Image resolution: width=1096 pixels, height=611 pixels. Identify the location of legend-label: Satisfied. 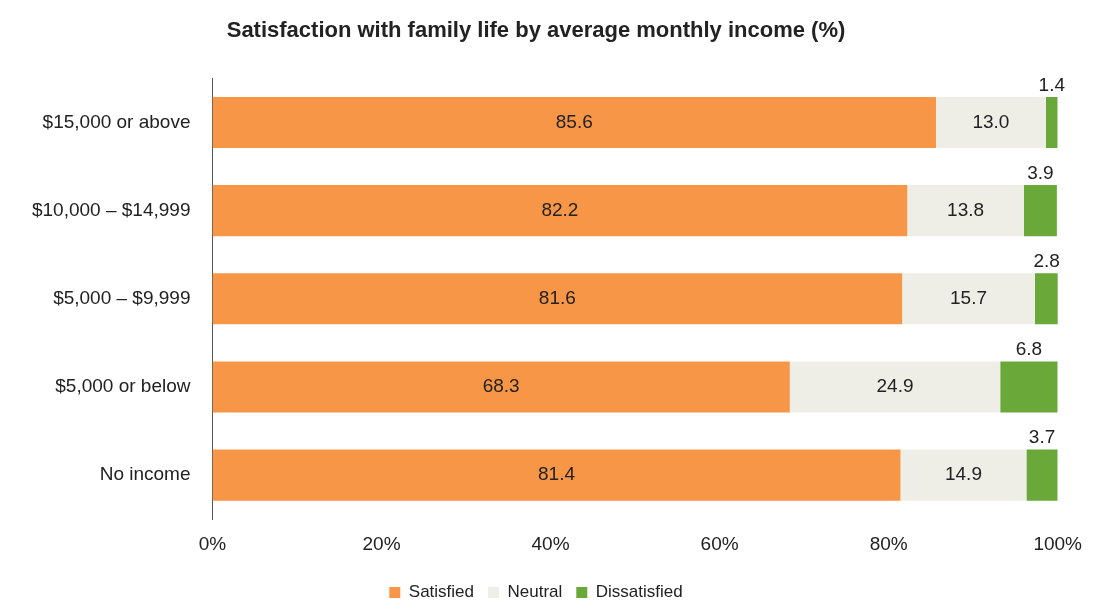
(441, 592).